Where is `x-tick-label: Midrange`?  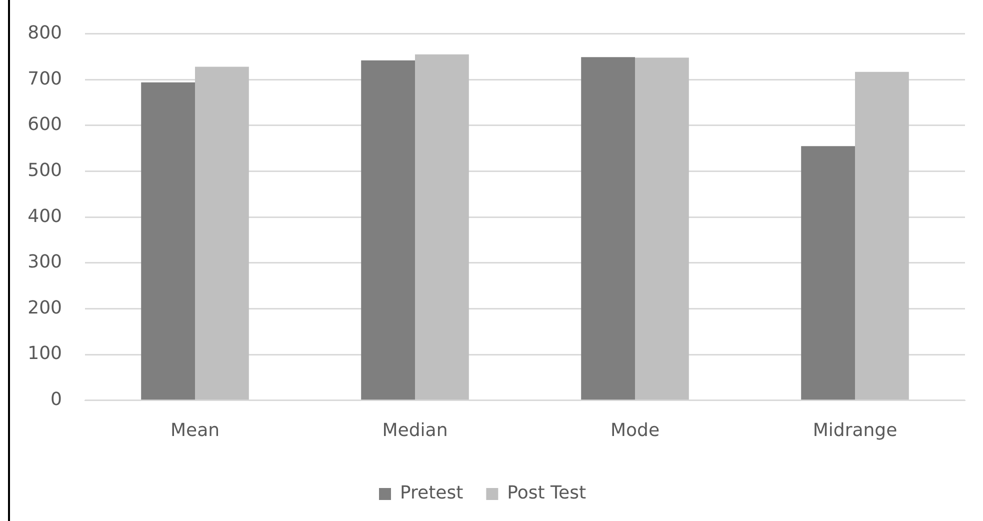 x-tick-label: Midrange is located at coordinates (855, 430).